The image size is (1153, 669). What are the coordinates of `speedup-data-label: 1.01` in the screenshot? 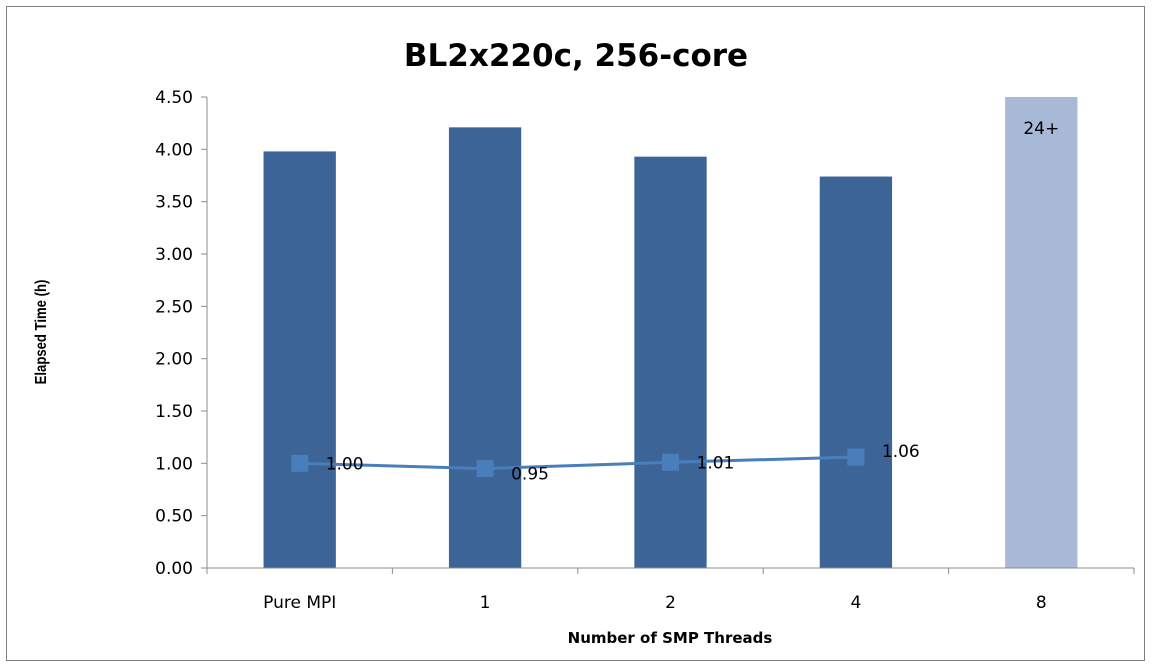 It's located at (716, 463).